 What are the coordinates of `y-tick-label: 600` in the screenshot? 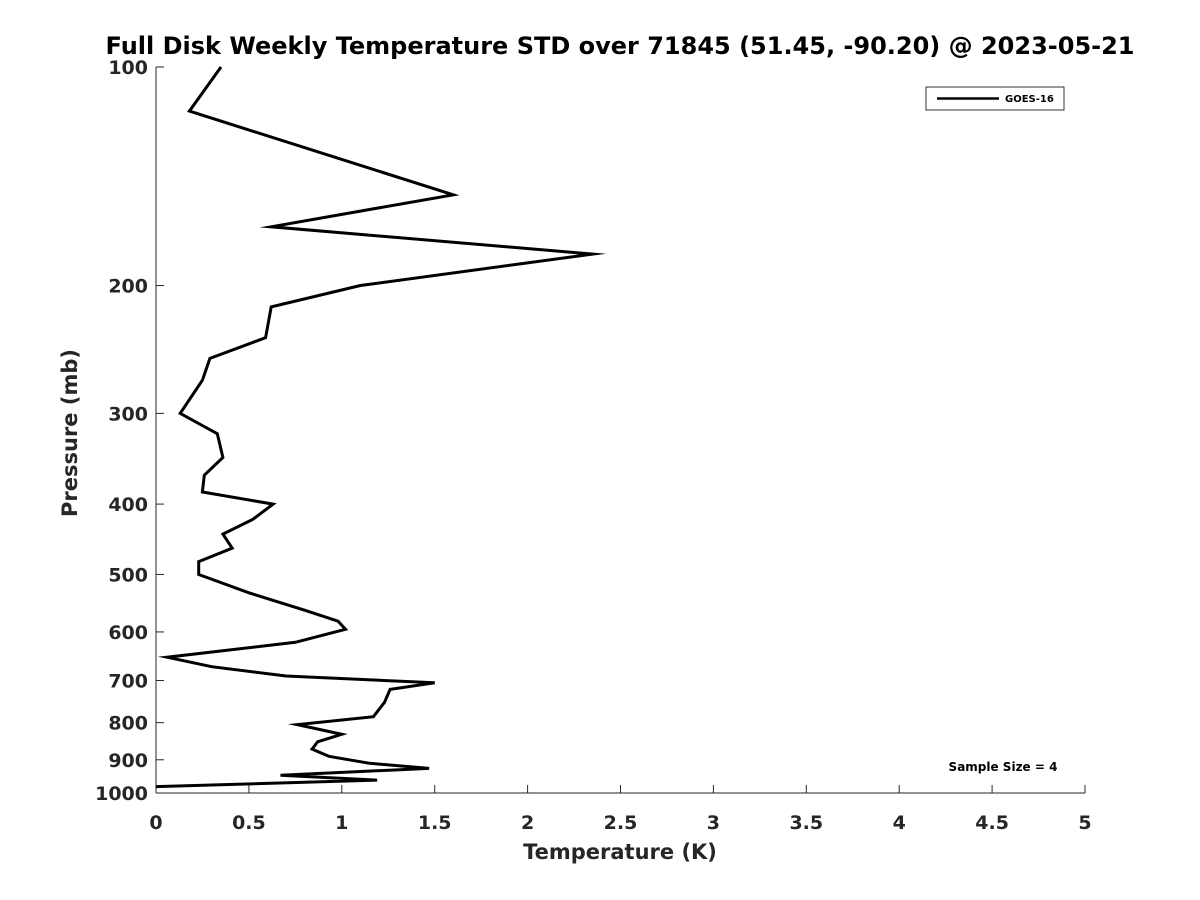 It's located at (128, 633).